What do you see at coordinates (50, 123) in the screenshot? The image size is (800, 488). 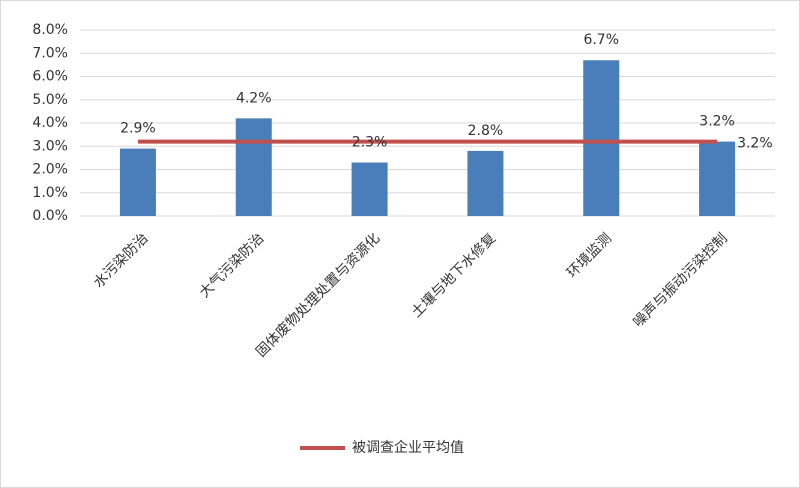 I see `y-tick-label: 4.0%` at bounding box center [50, 123].